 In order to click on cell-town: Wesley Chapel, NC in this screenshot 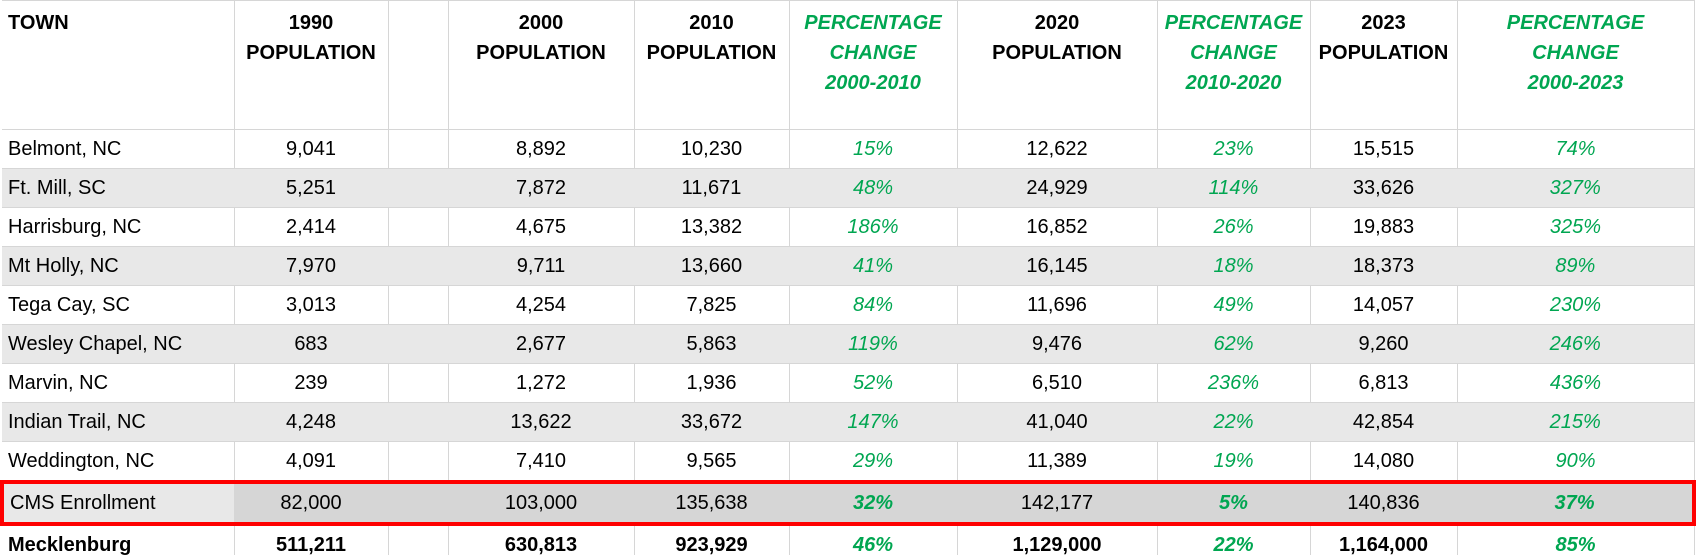, I will do `click(118, 344)`.